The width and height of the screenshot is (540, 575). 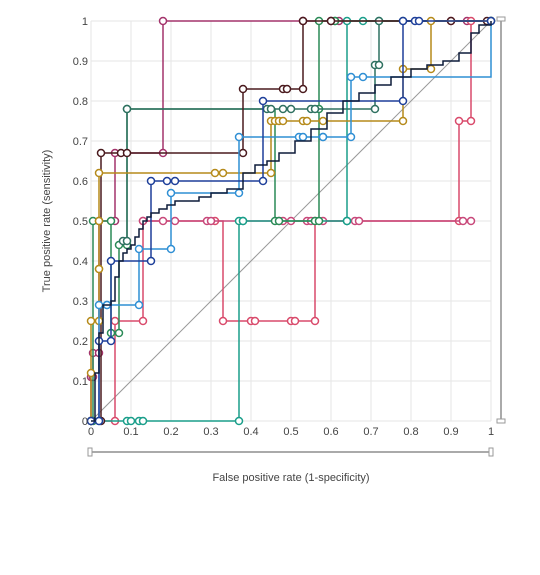 What do you see at coordinates (450, 432) in the screenshot?
I see `x-tick-label: 0.9` at bounding box center [450, 432].